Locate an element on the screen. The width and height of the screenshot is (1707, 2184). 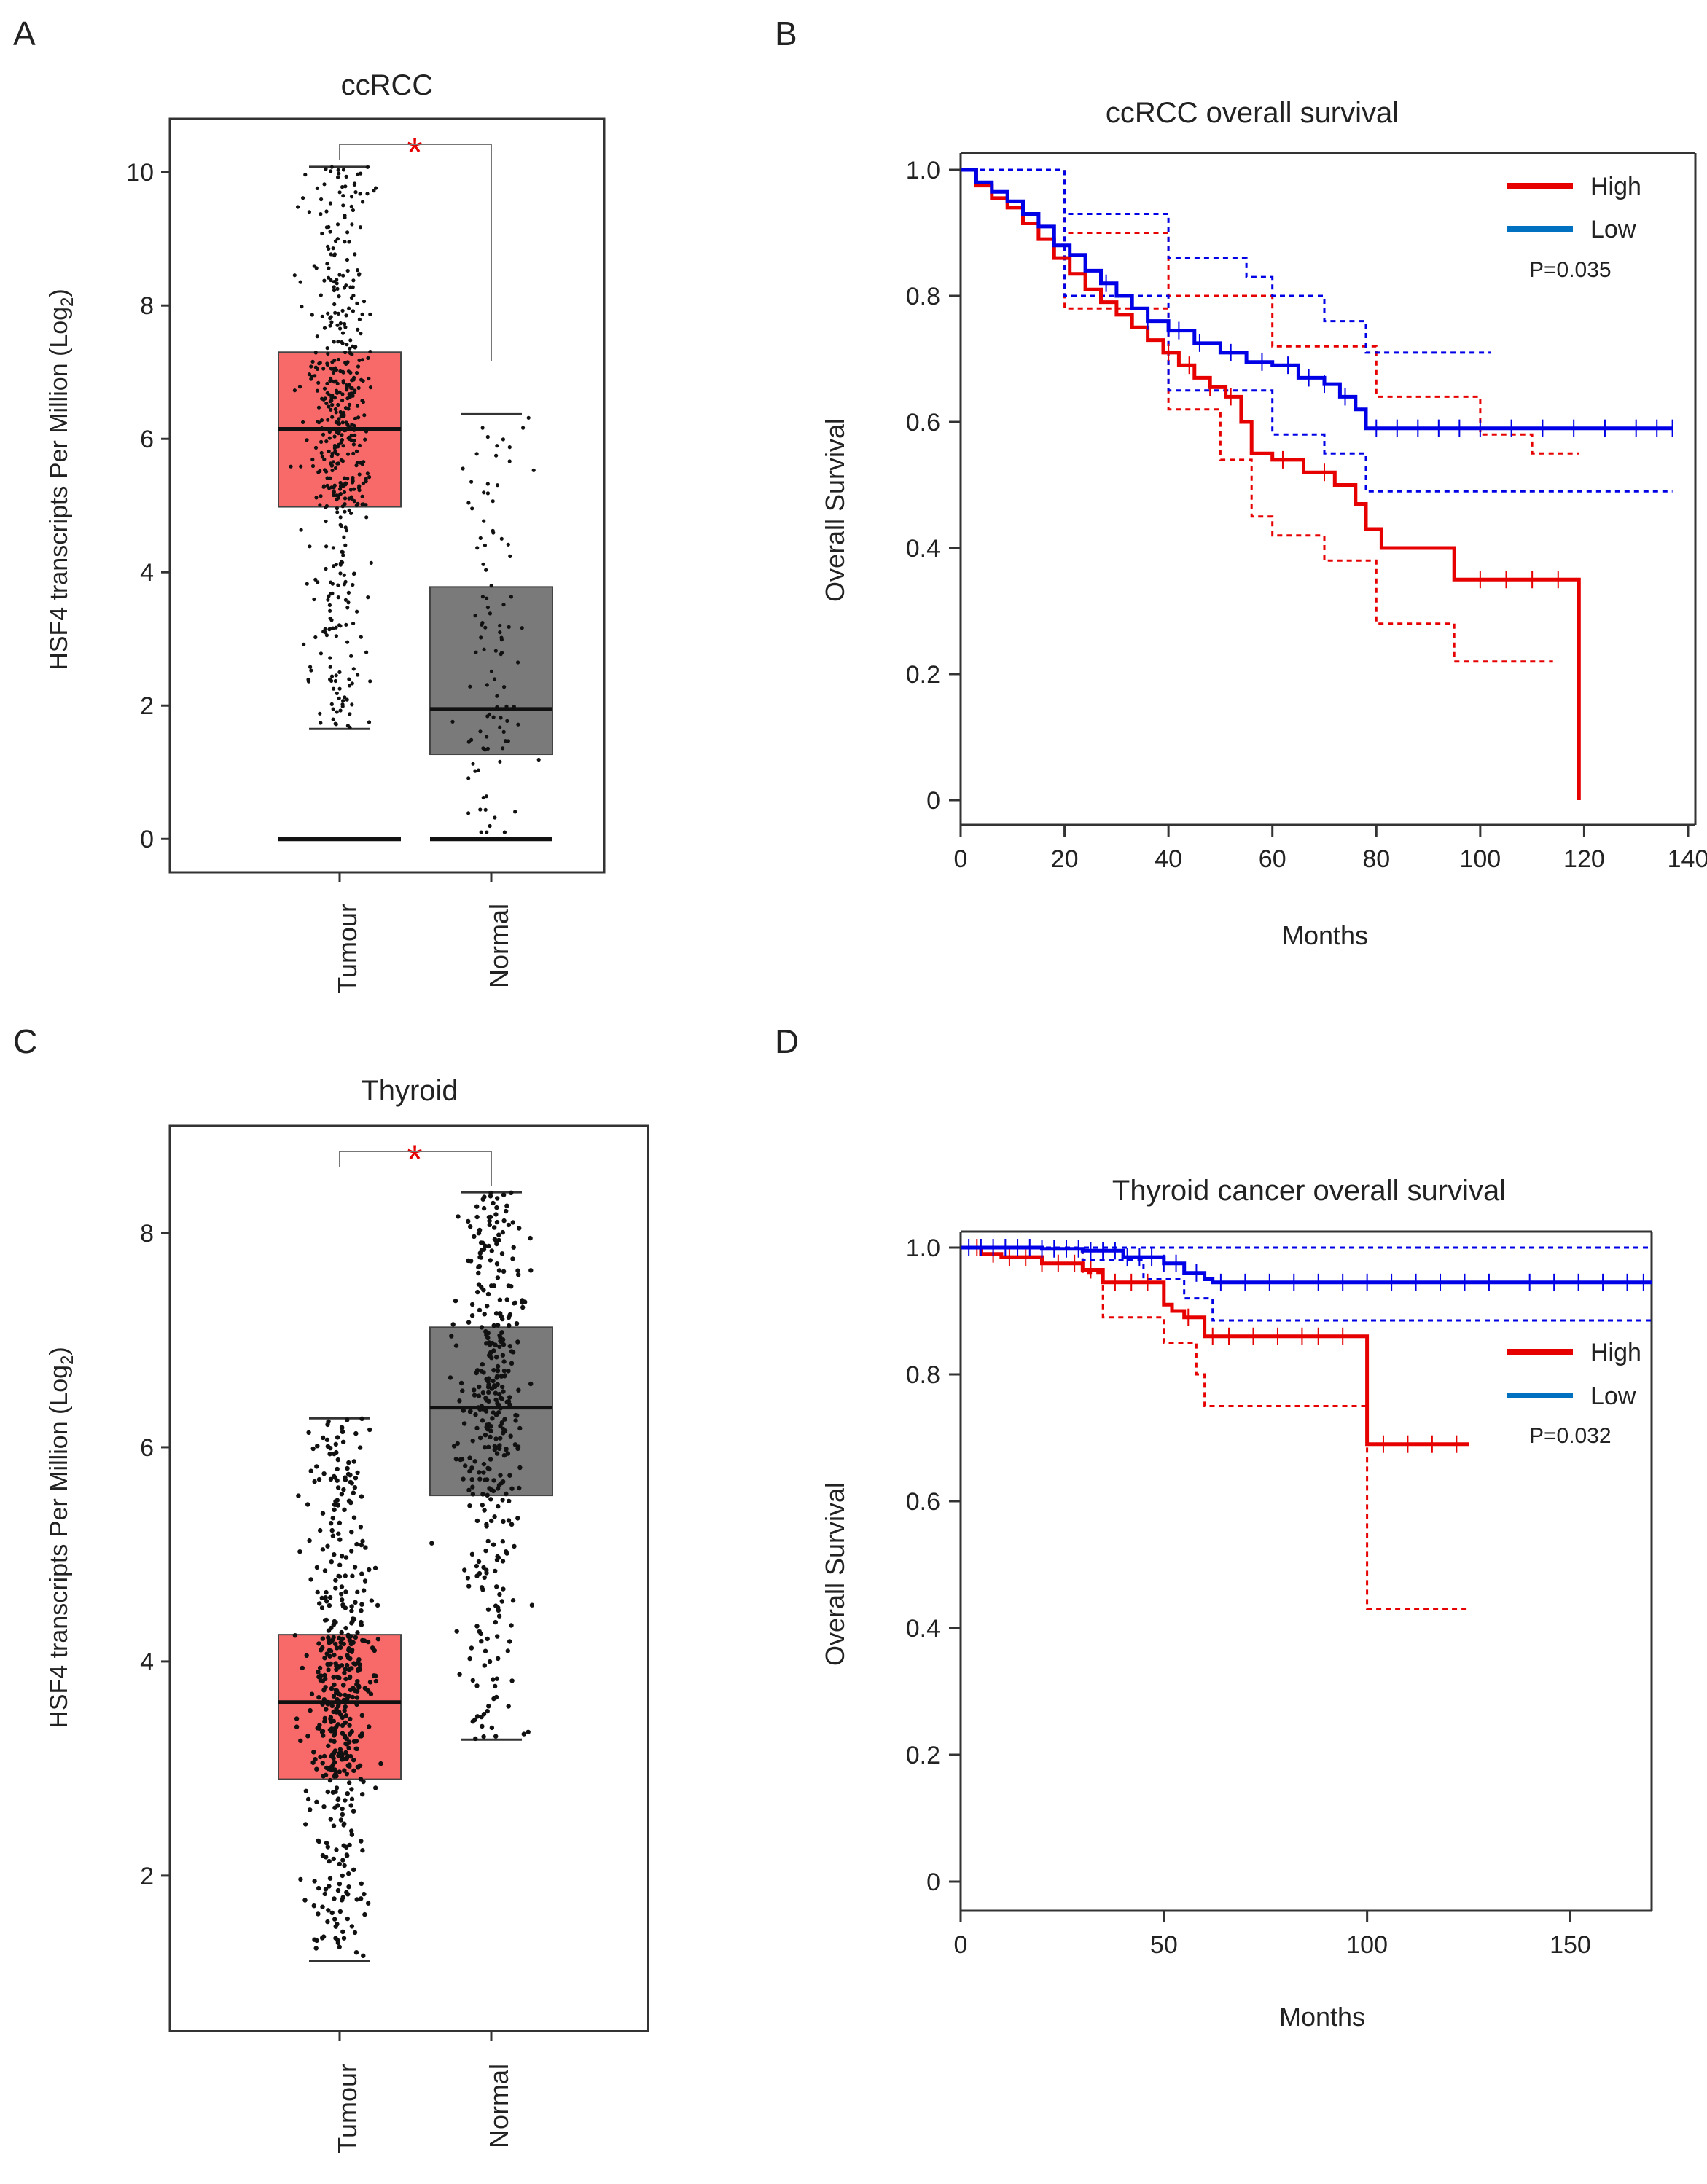
panel-label-b: B is located at coordinates (786, 33).